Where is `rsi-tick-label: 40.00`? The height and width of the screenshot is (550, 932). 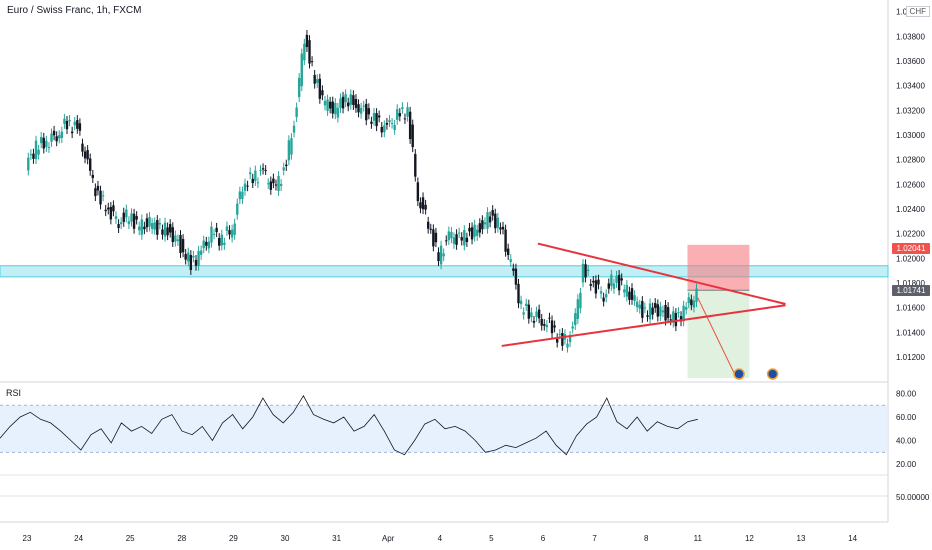
rsi-tick-label: 40.00 is located at coordinates (906, 441).